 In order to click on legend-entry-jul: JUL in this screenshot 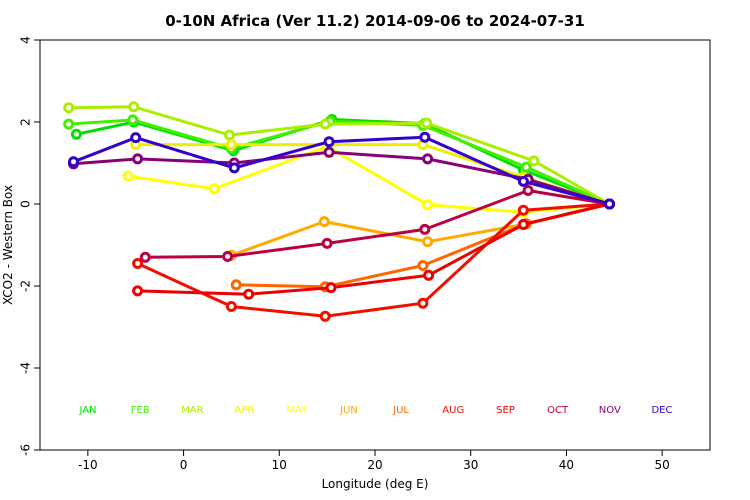, I will do `click(400, 410)`.